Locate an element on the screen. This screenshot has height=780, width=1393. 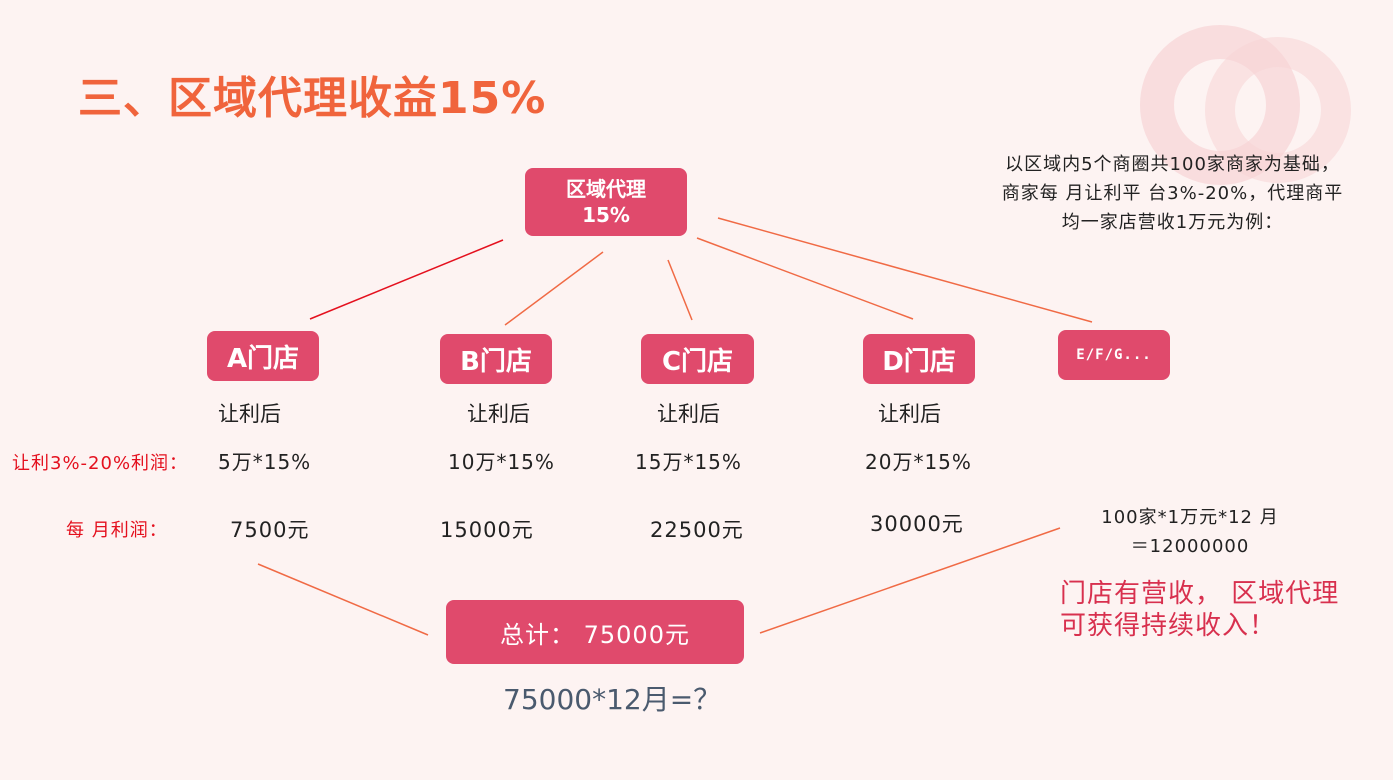
rate-row-label: 让利3%-20%利润： is located at coordinates (100, 463).